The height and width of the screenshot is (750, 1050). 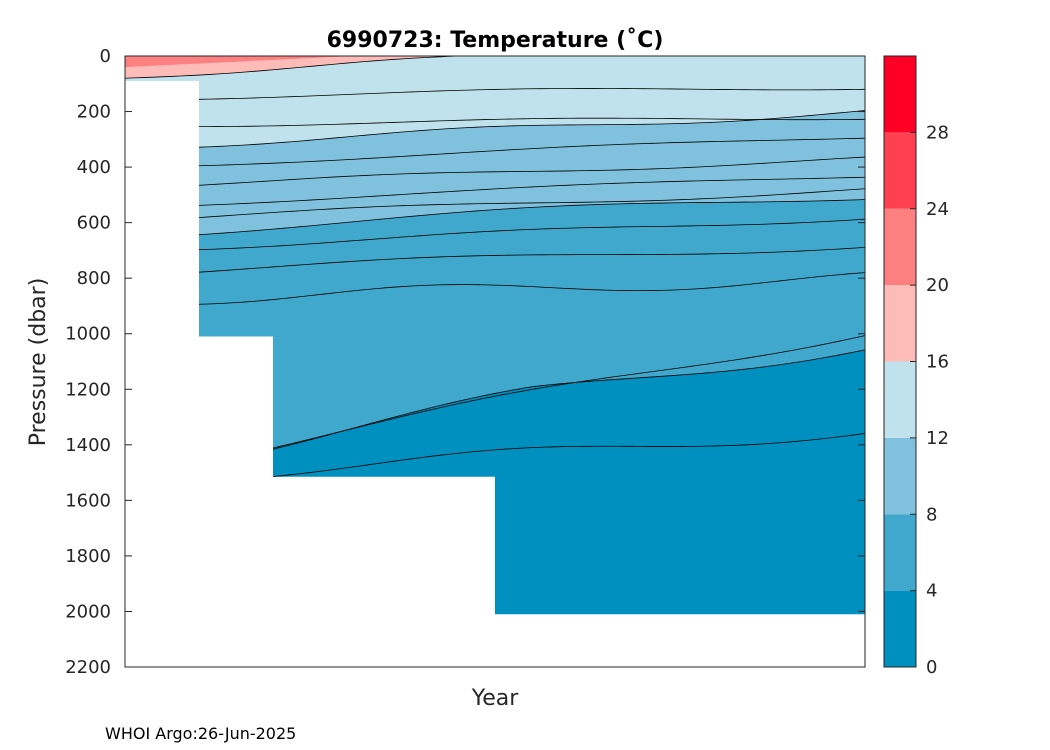 What do you see at coordinates (88, 611) in the screenshot?
I see `y-tick-label-10: 2000` at bounding box center [88, 611].